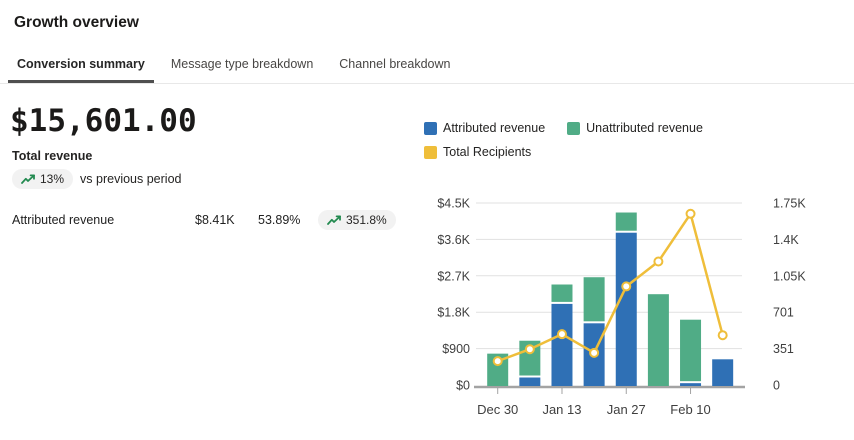 The width and height of the screenshot is (854, 440). What do you see at coordinates (561, 409) in the screenshot?
I see `axis-tick-label: Jan 13` at bounding box center [561, 409].